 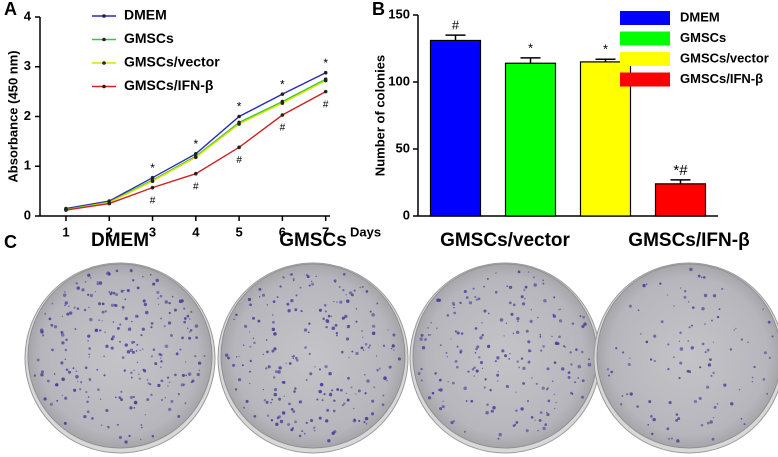 What do you see at coordinates (325, 63) in the screenshot?
I see `significance-mark: *` at bounding box center [325, 63].